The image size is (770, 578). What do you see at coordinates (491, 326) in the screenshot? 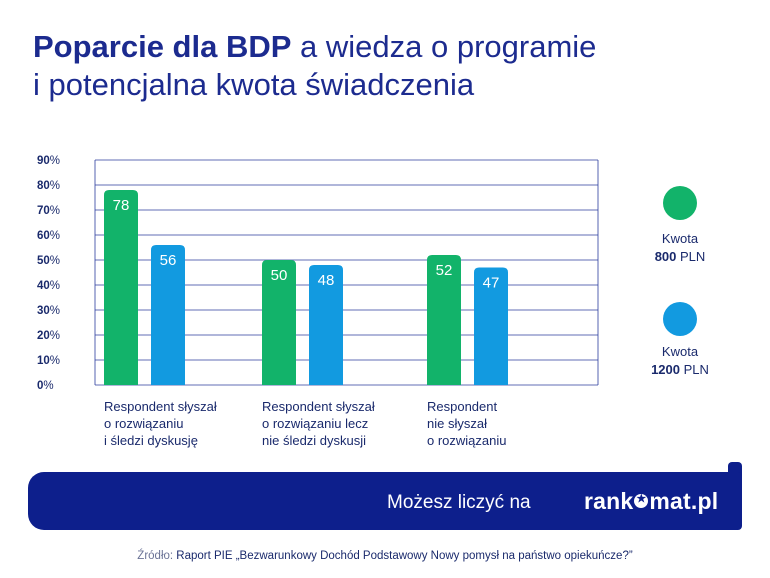
I see `bar-s2-c3` at bounding box center [491, 326].